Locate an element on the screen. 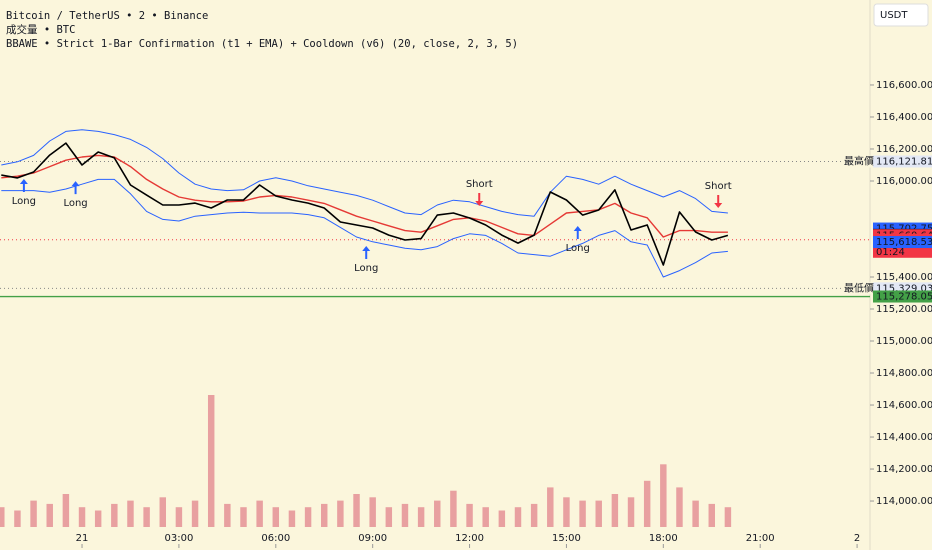 Image resolution: width=932 pixels, height=550 pixels. x-tick-label: 15:00 is located at coordinates (566, 538).